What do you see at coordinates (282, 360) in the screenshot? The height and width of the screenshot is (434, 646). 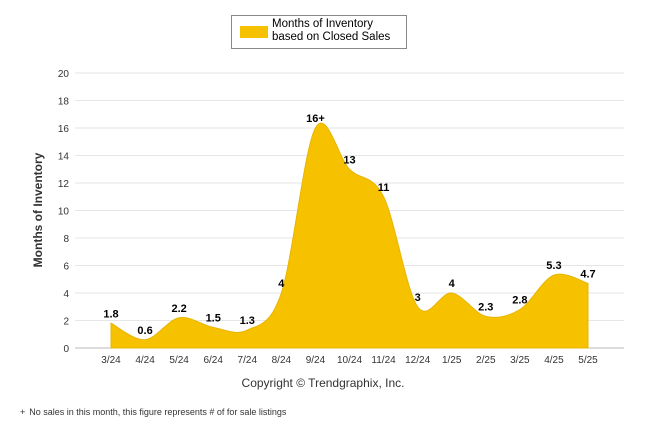 I see `x-tick-label: 8/24` at bounding box center [282, 360].